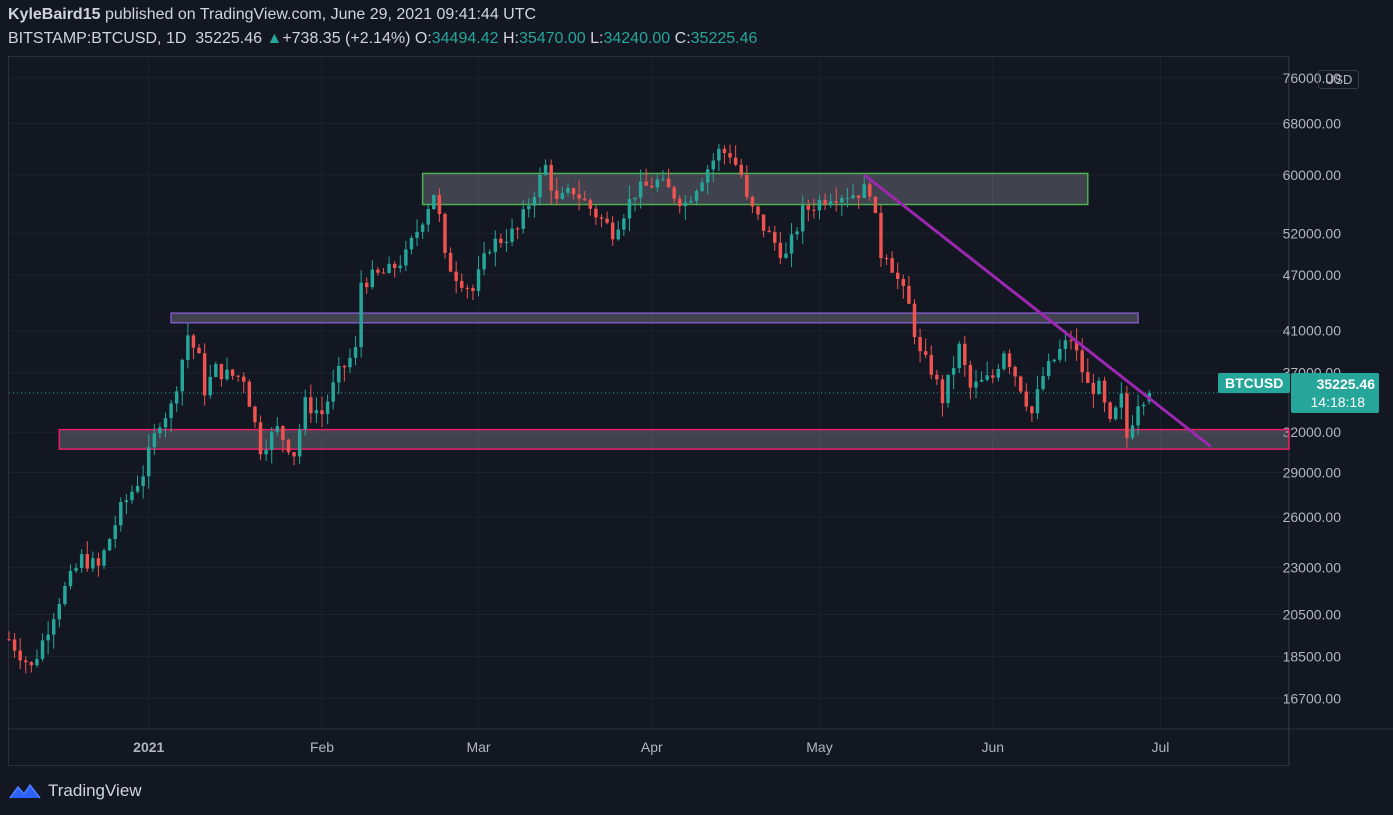  I want to click on open-value: 34494.42, so click(465, 38).